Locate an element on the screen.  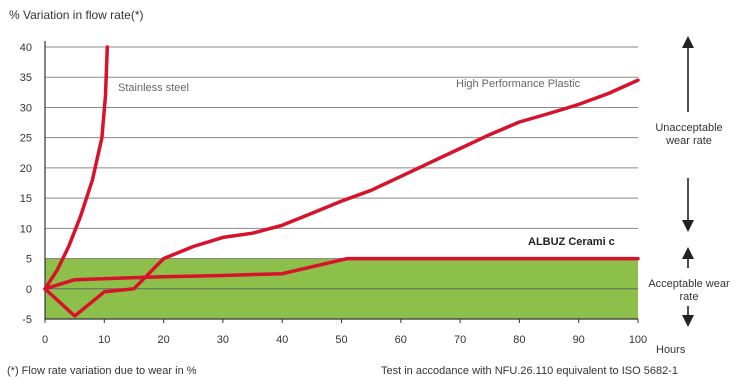
acceptable-label: Acceptable wear rate is located at coordinates (689, 290).